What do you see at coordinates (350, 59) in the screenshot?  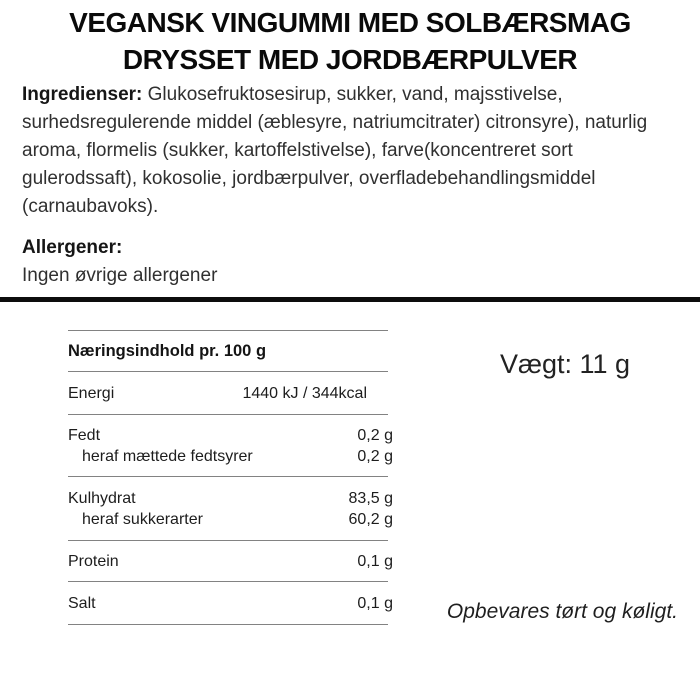 I see `product-title-line2: DRYSSET MED JORDBÆRPULVER` at bounding box center [350, 59].